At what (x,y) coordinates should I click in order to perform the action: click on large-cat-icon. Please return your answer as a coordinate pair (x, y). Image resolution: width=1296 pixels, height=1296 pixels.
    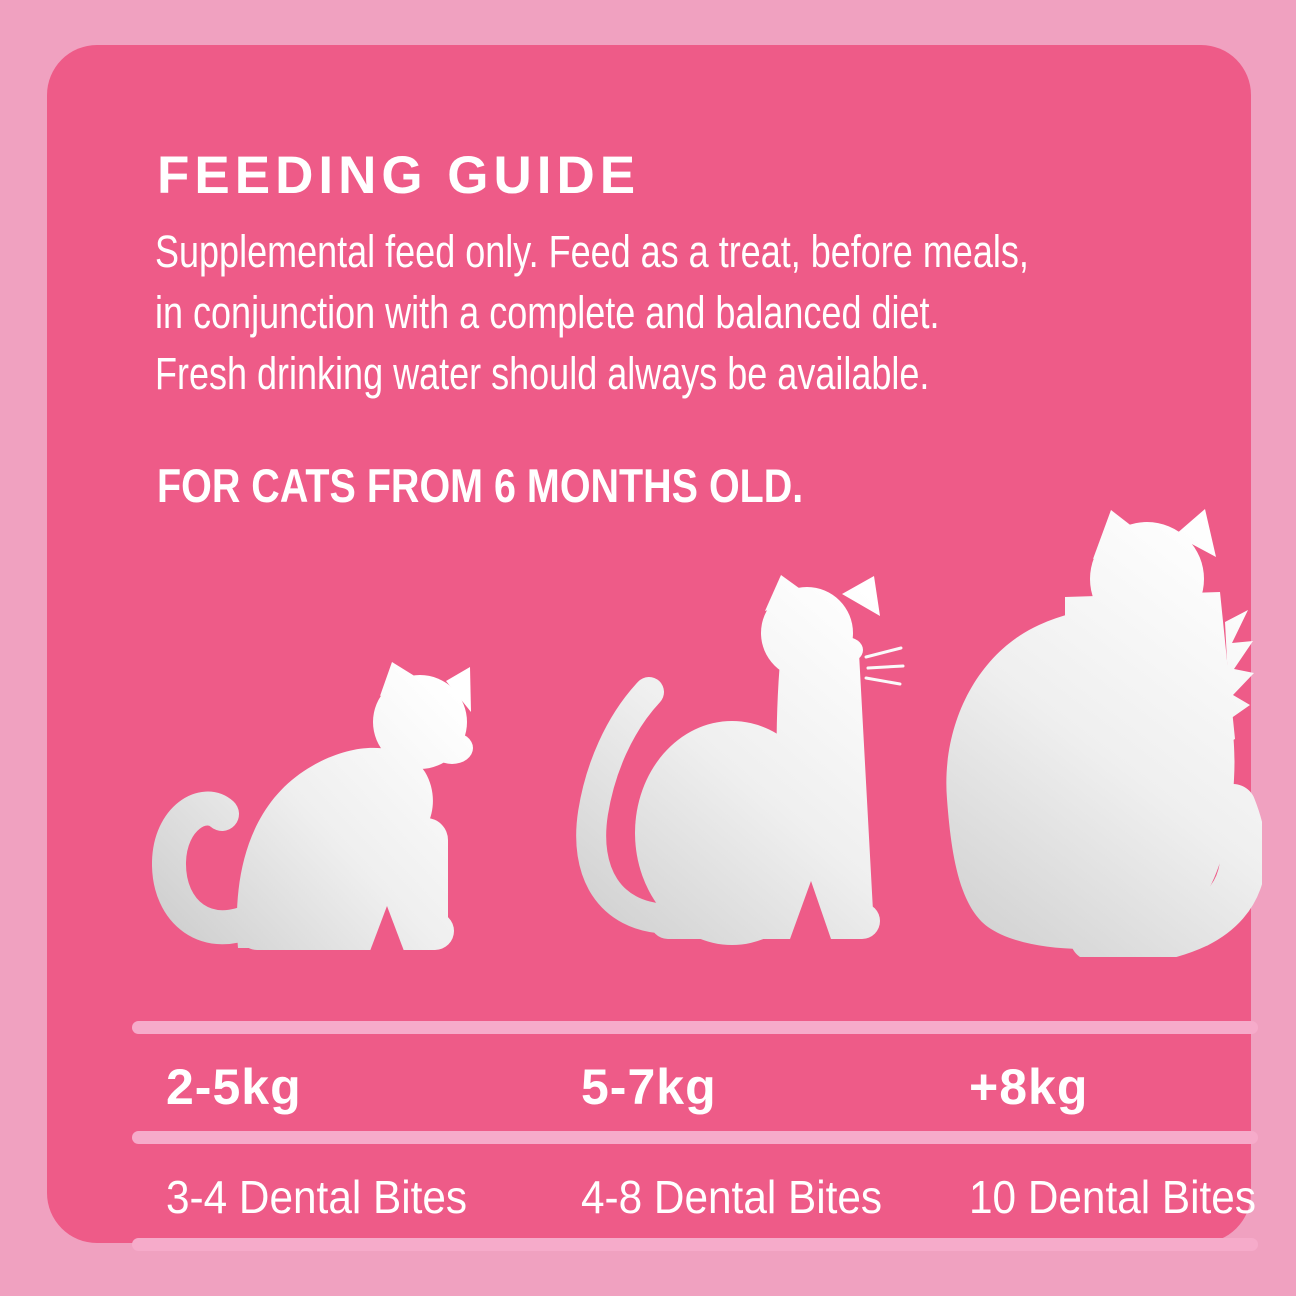
    Looking at the image, I should click on (1104, 733).